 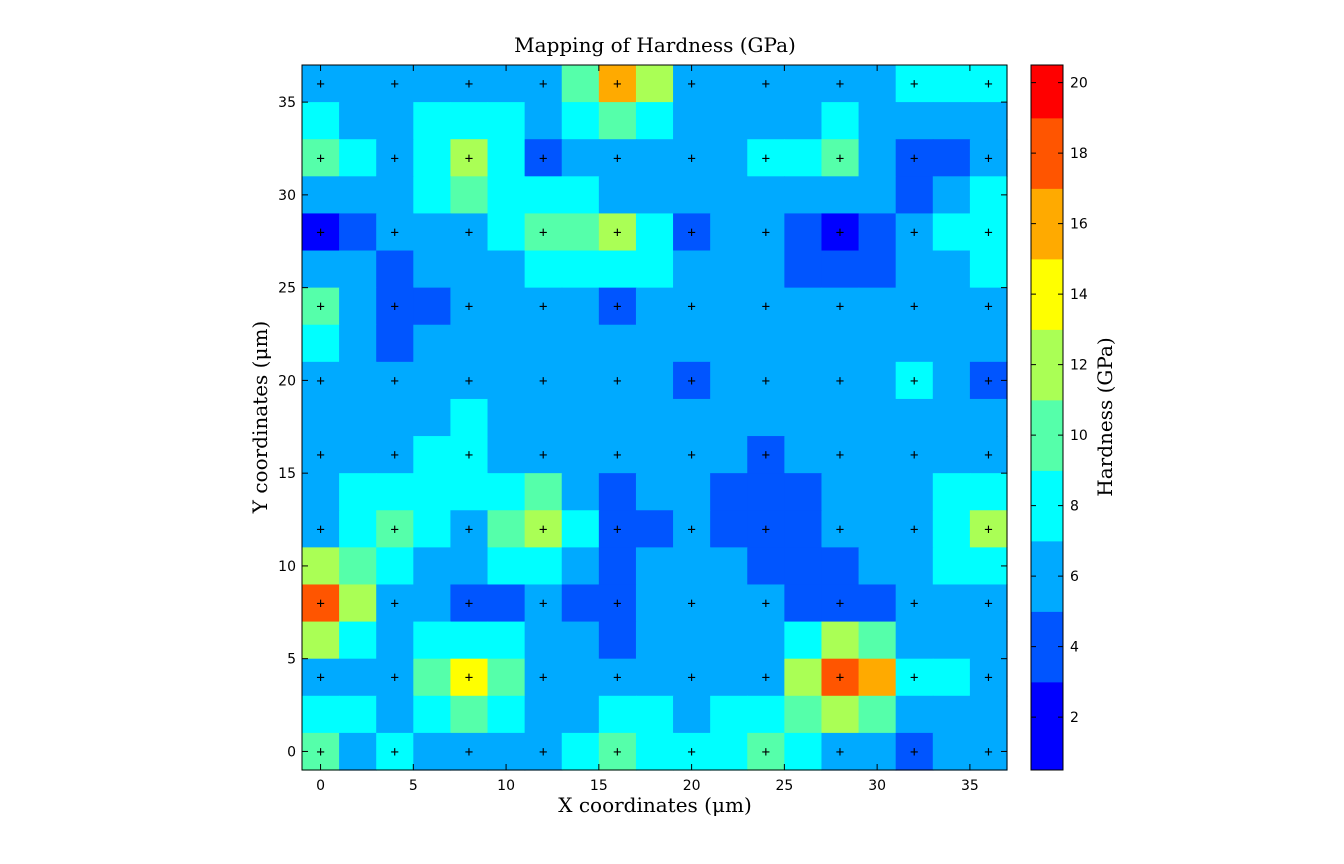 What do you see at coordinates (413, 786) in the screenshot?
I see `x-tick-label: 5` at bounding box center [413, 786].